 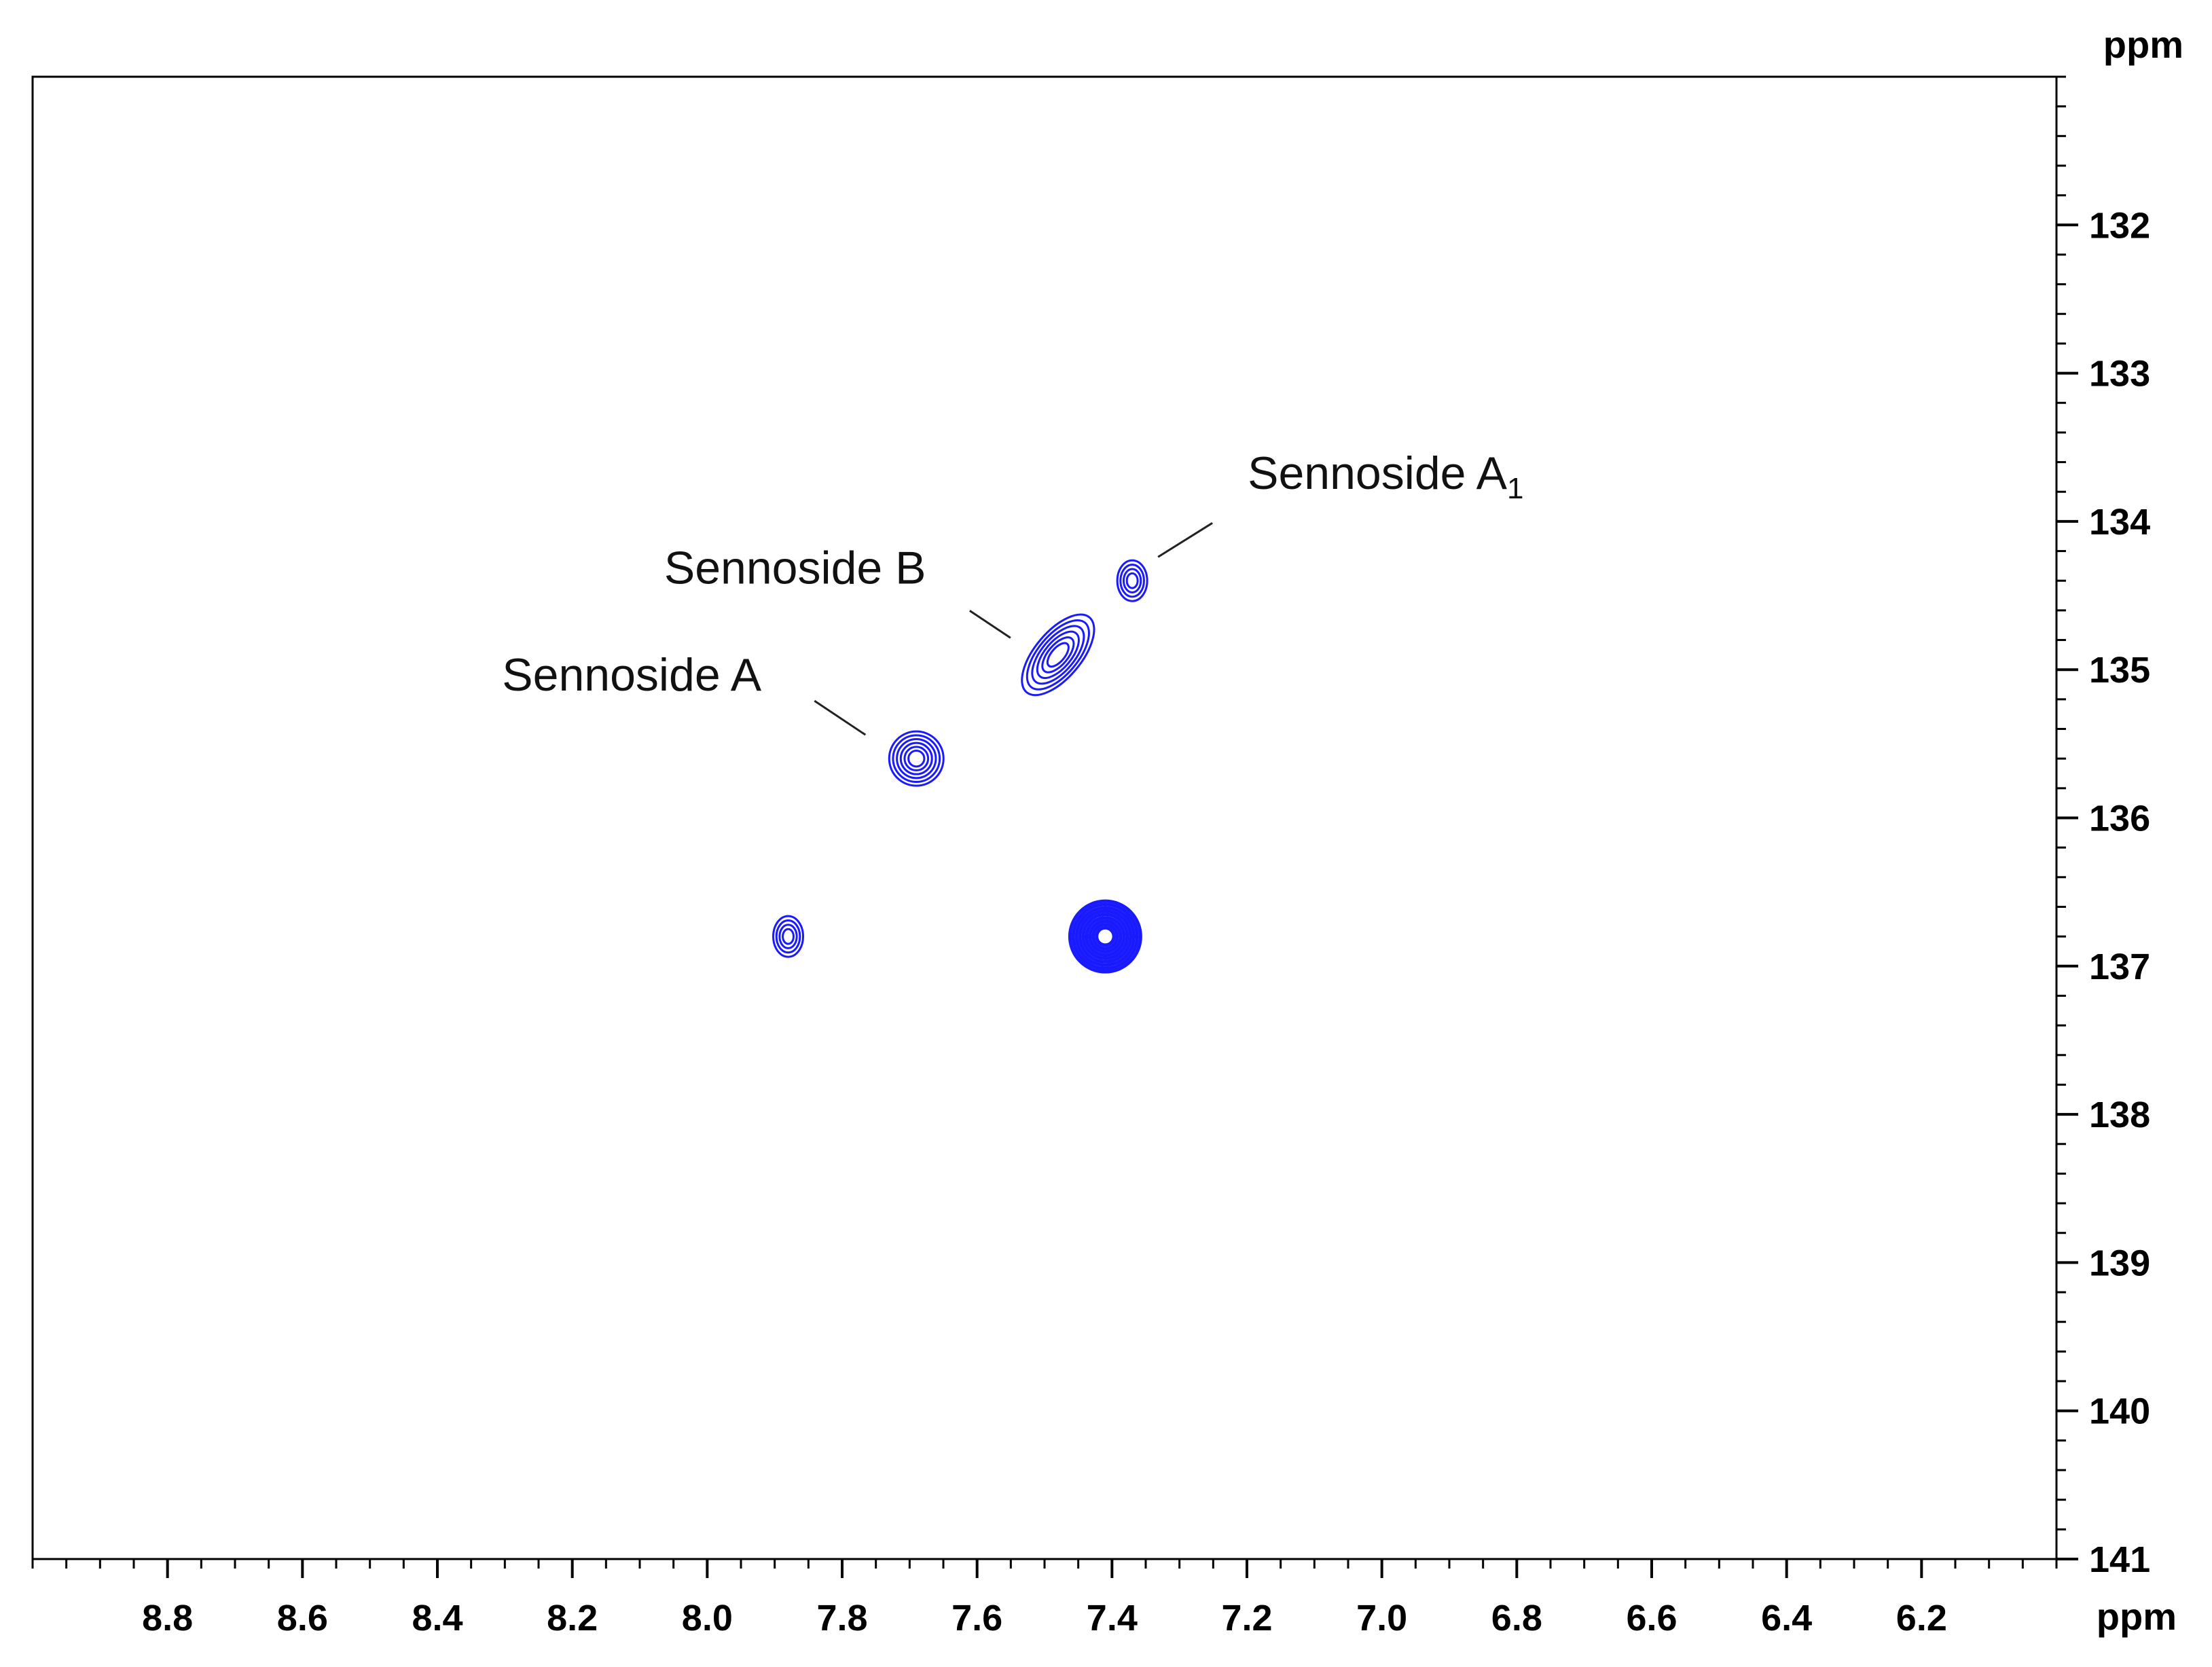 I want to click on x-tick-label: 7.4, so click(x=1112, y=1618).